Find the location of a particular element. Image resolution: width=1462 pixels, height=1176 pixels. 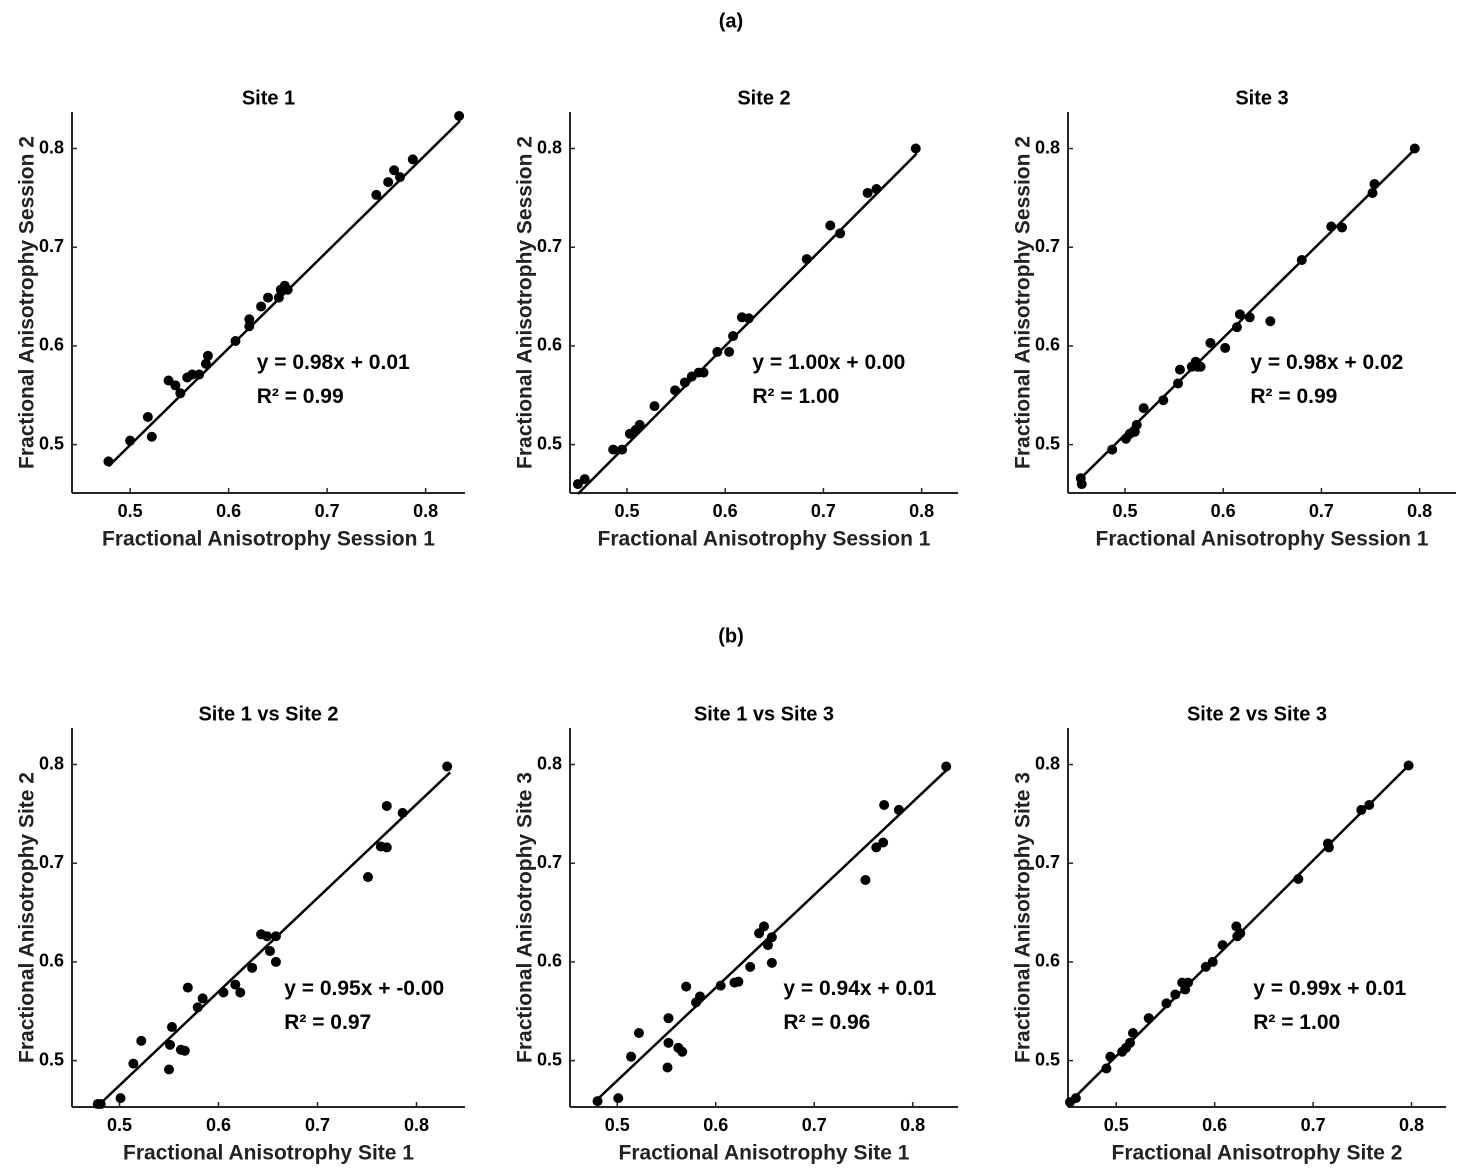

fit-annotation: y = 0.98x + 0.02 is located at coordinates (1326, 362).